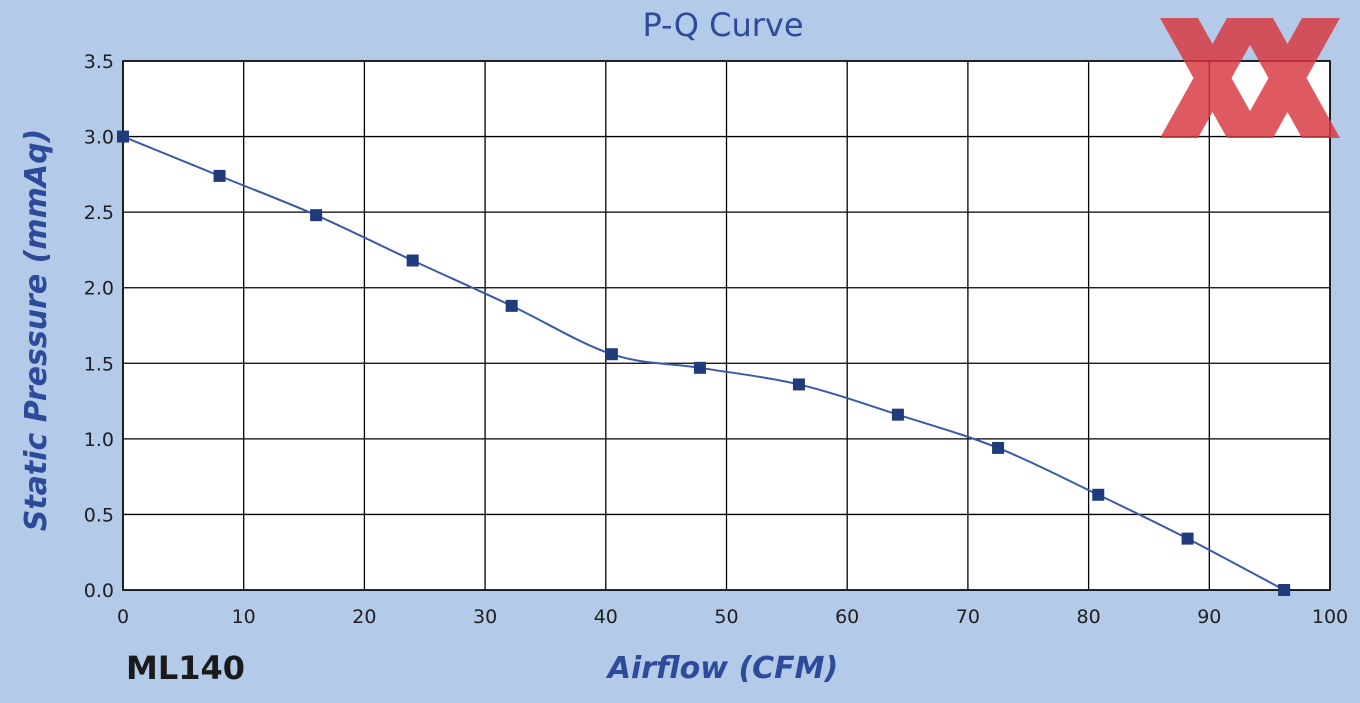 The height and width of the screenshot is (703, 1360). Describe the element at coordinates (99, 213) in the screenshot. I see `y-tick-label: 2.5` at that location.